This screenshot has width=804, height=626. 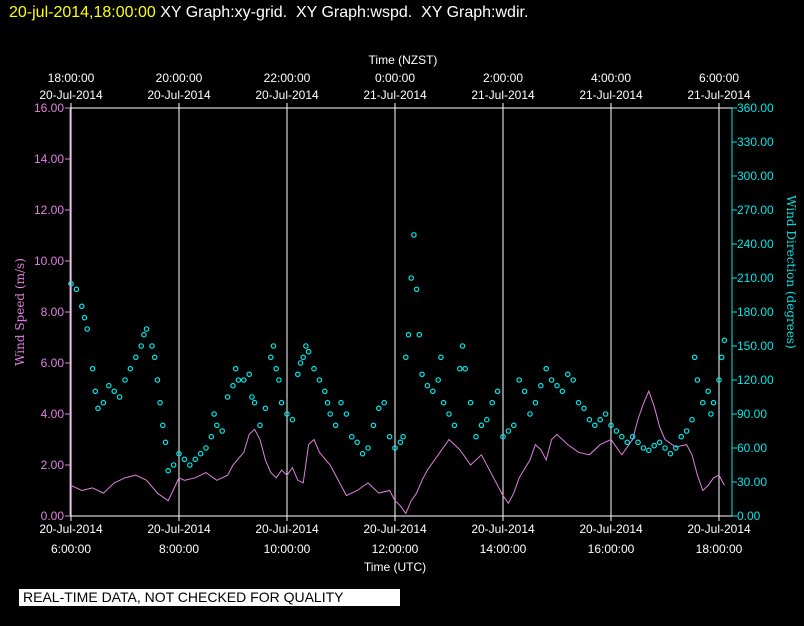 What do you see at coordinates (749, 516) in the screenshot?
I see `y-right-tick-label: 0.00` at bounding box center [749, 516].